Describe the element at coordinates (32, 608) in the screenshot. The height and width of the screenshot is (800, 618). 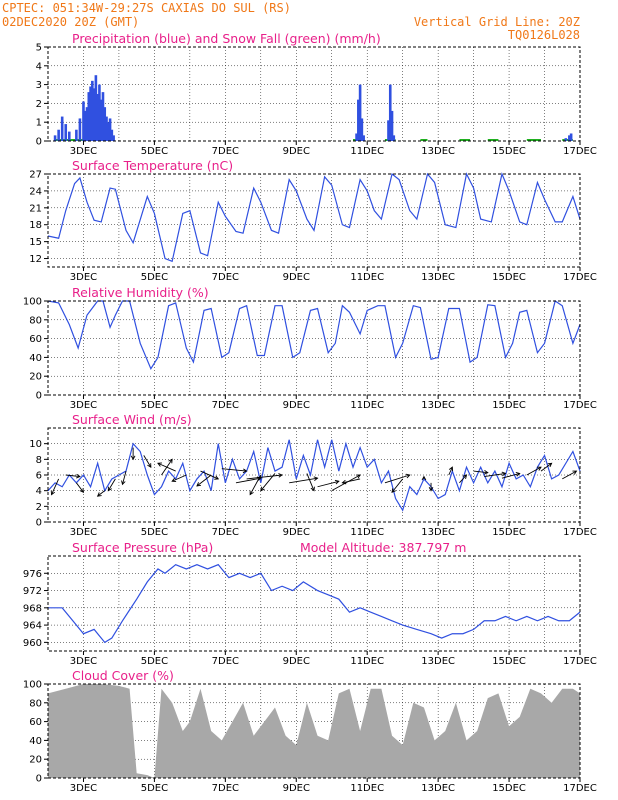
I see `y-tick-label: 968` at that location.